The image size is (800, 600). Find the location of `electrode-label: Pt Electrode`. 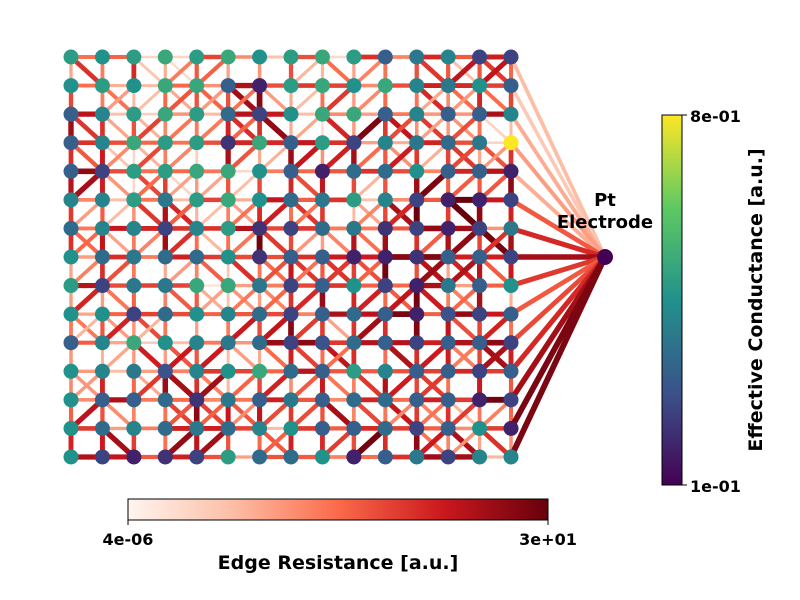

electrode-label: Pt Electrode is located at coordinates (605, 211).